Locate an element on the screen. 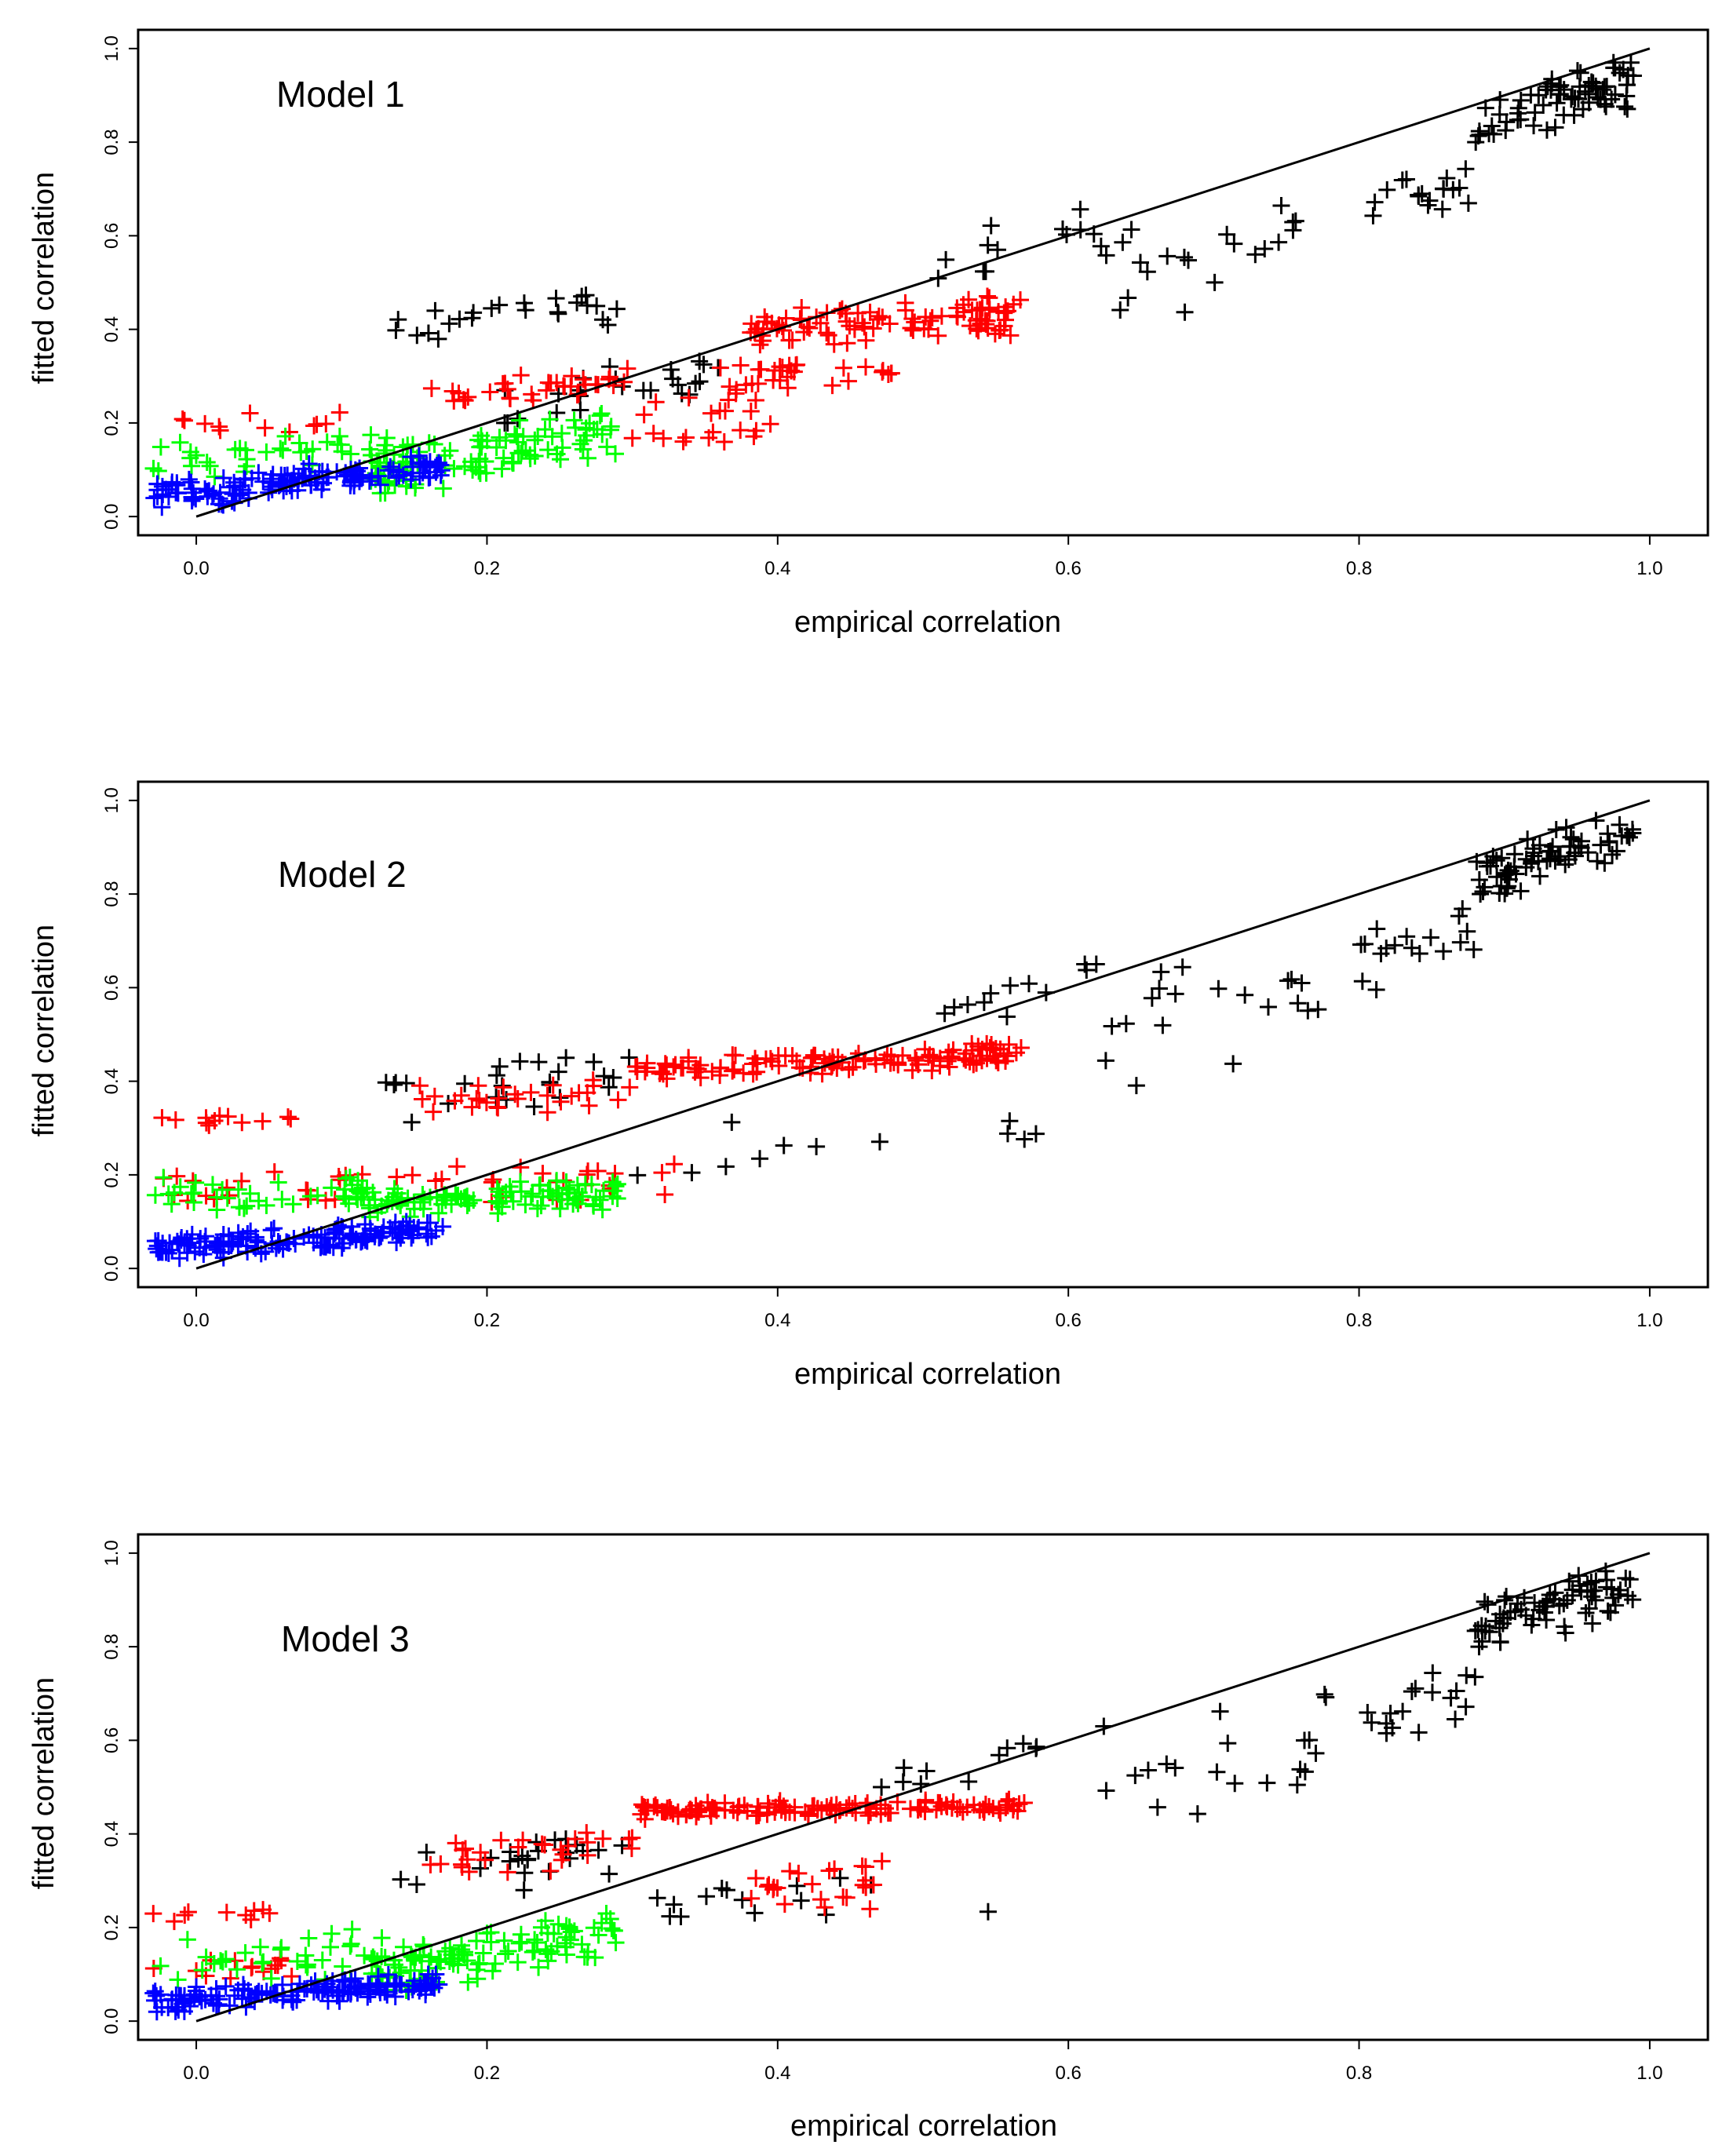 The image size is (1733, 2156). y-tick-label: 1.0 is located at coordinates (111, 800).